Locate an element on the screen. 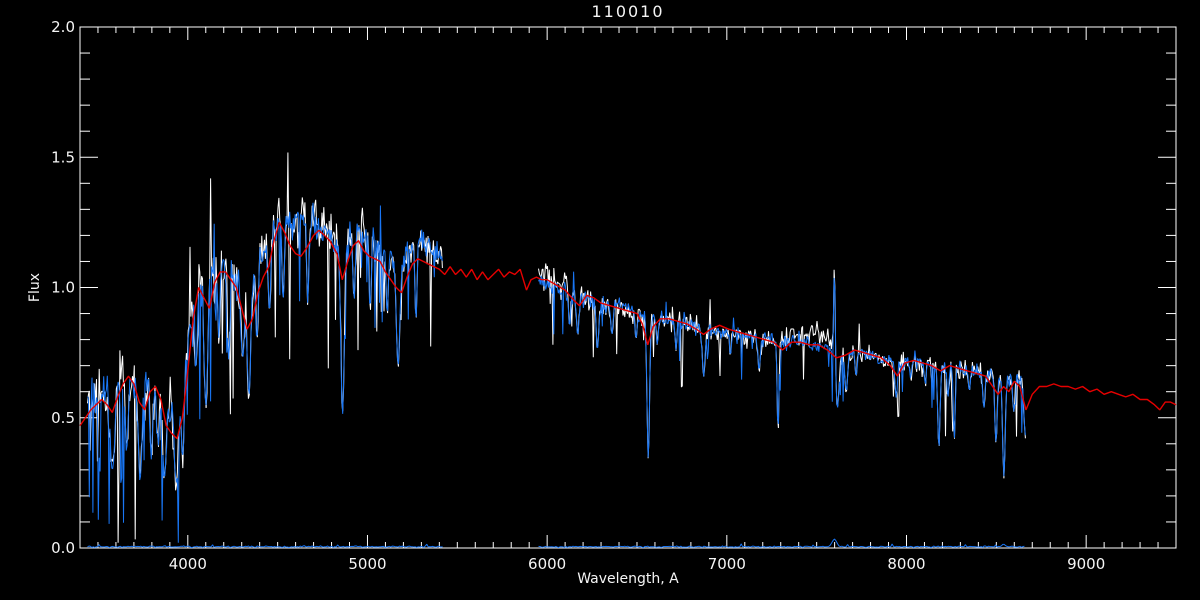  chart-title: 110010 is located at coordinates (627, 11).